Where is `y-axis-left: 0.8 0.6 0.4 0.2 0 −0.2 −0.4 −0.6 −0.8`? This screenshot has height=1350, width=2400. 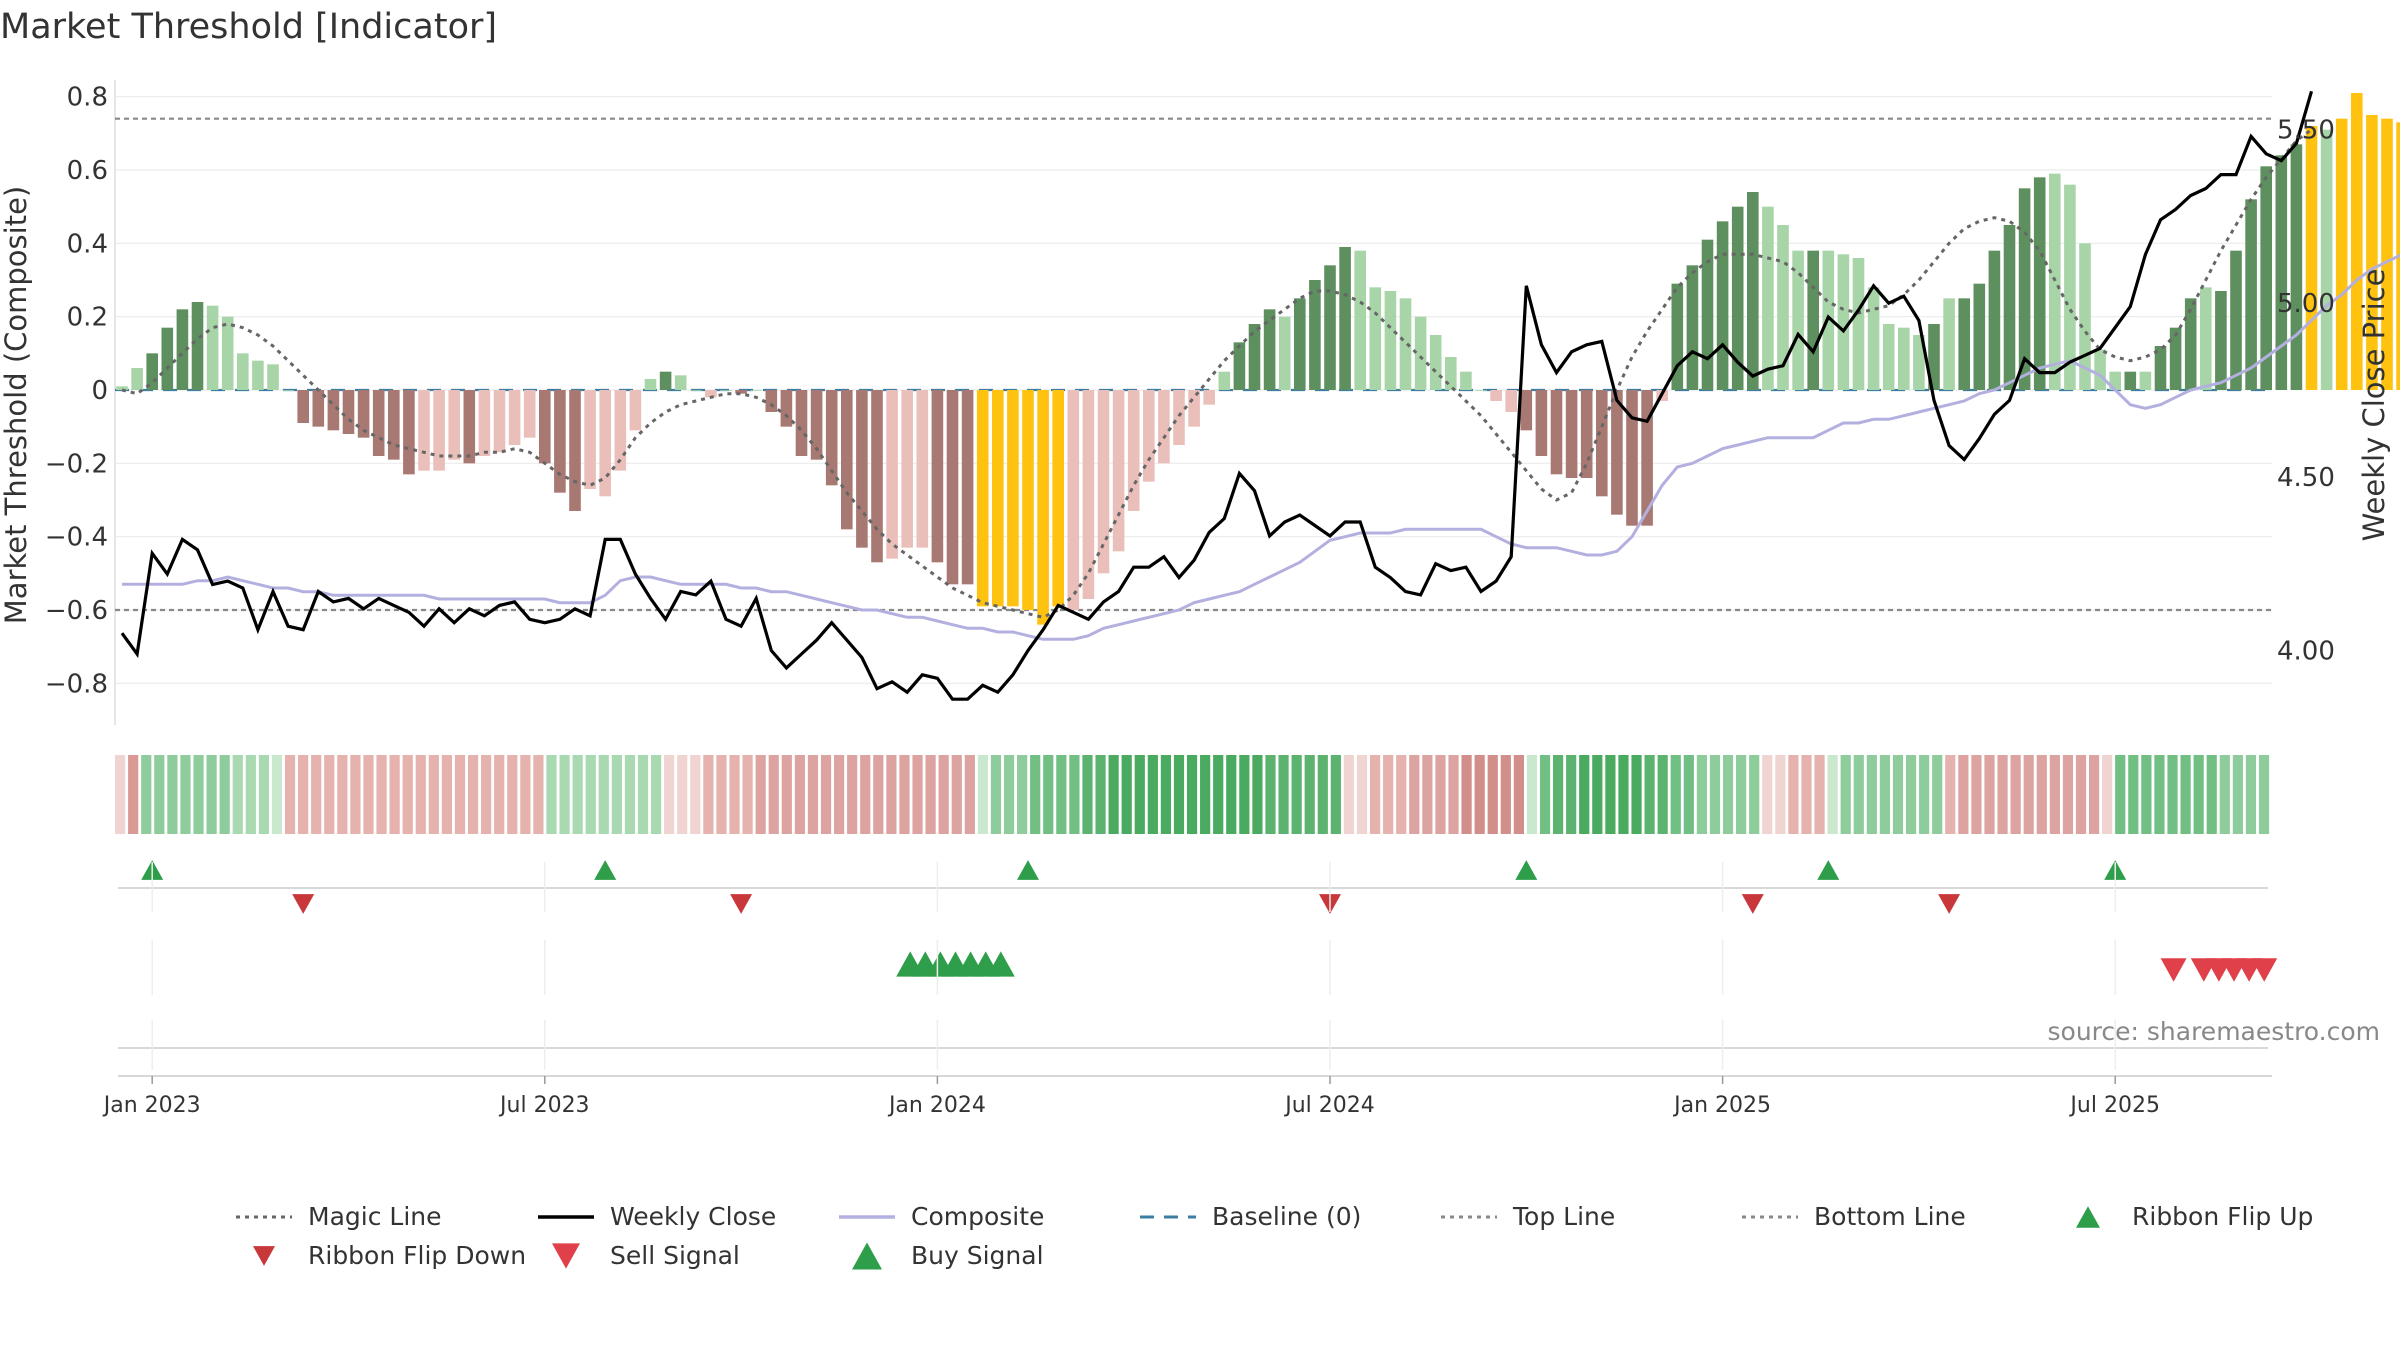 y-axis-left: 0.8 0.6 0.4 0.2 0 −0.2 −0.4 −0.6 −0.8 is located at coordinates (76, 391).